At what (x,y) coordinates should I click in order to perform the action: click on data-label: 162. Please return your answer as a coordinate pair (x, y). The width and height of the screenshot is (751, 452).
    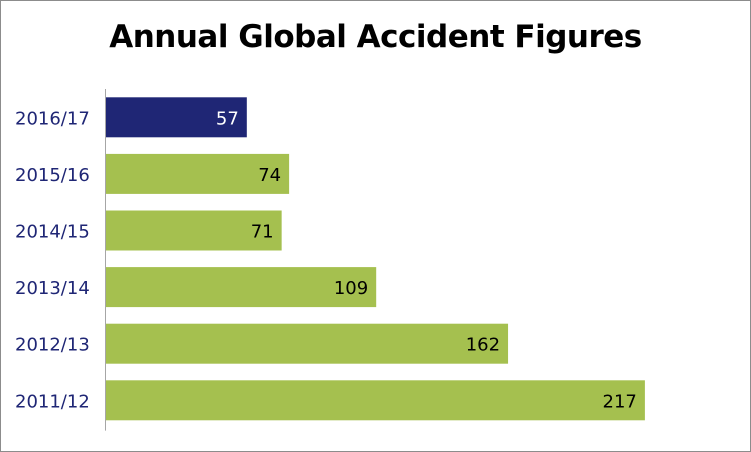
    Looking at the image, I should click on (483, 345).